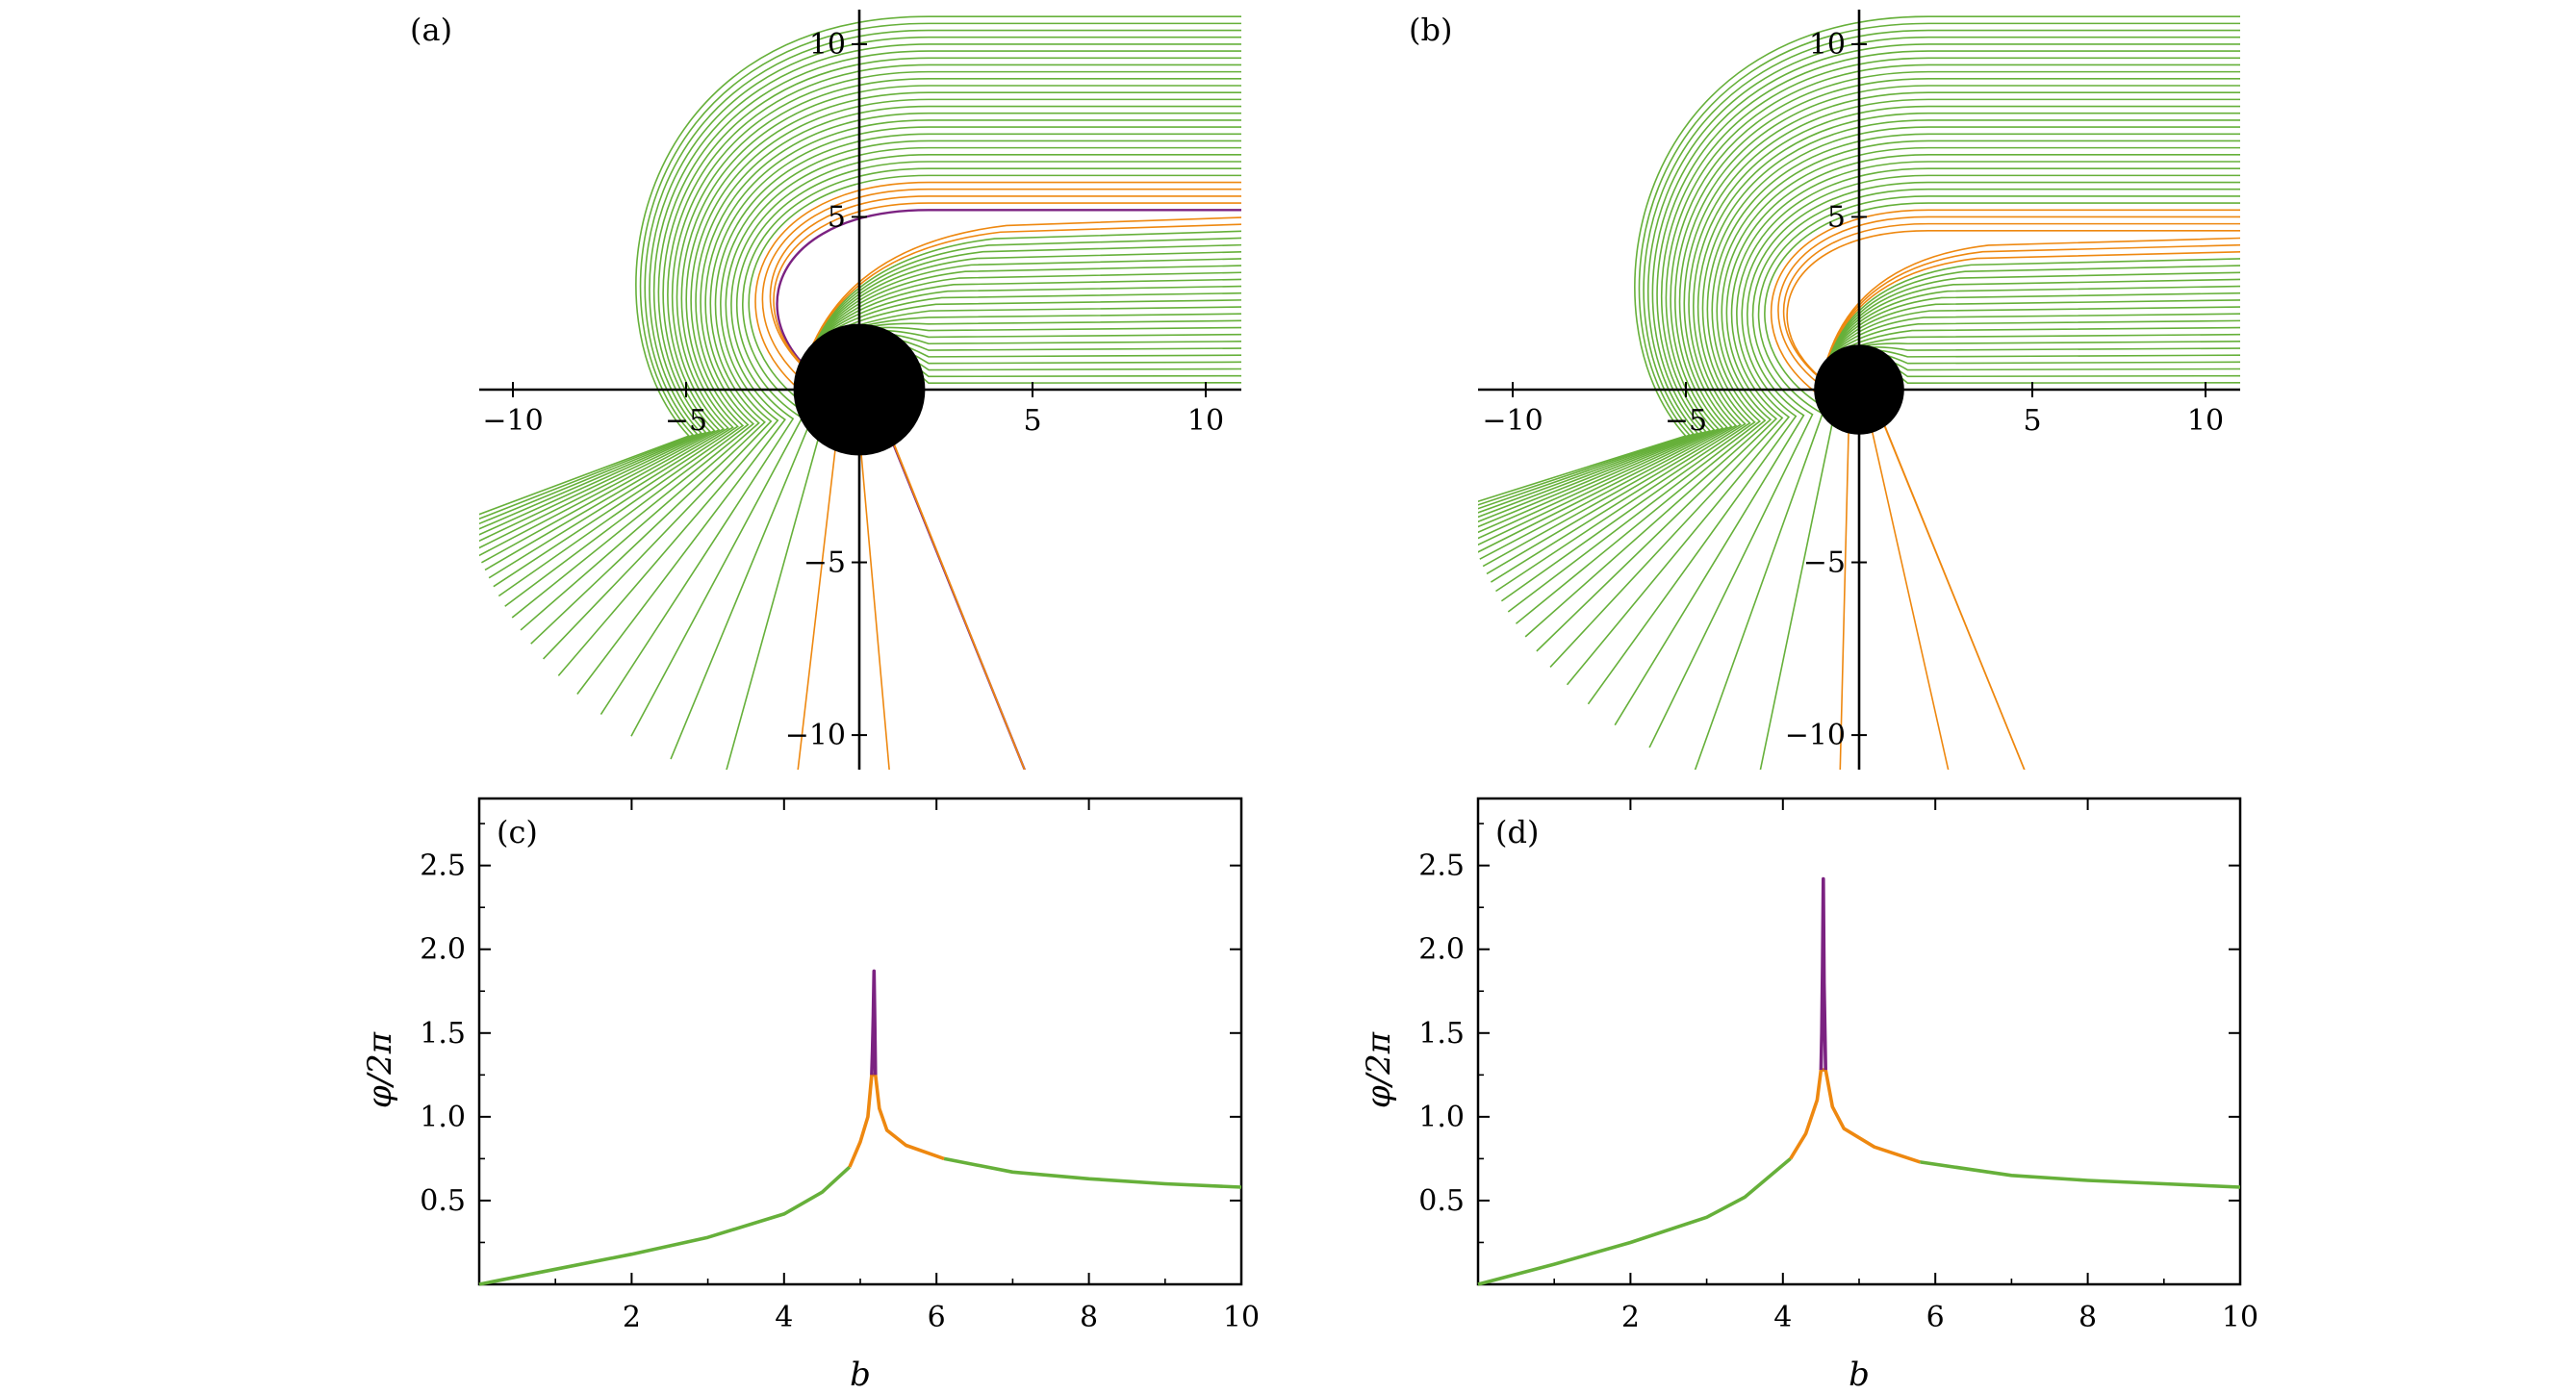 This screenshot has width=2576, height=1394. What do you see at coordinates (443, 1201) in the screenshot?
I see `panel-c-y-tick-label: 0.5` at bounding box center [443, 1201].